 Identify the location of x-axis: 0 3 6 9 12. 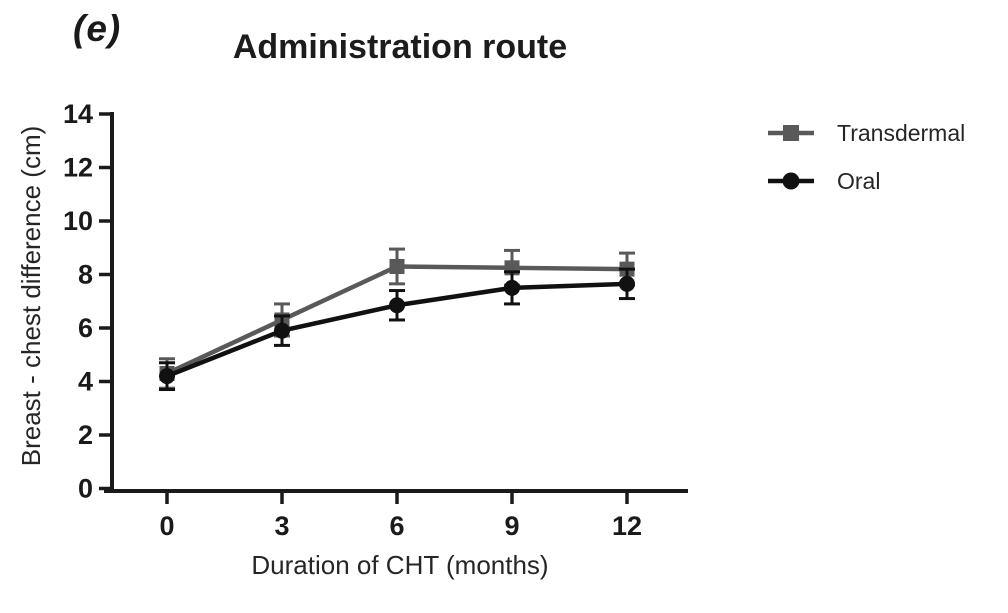
(396, 515).